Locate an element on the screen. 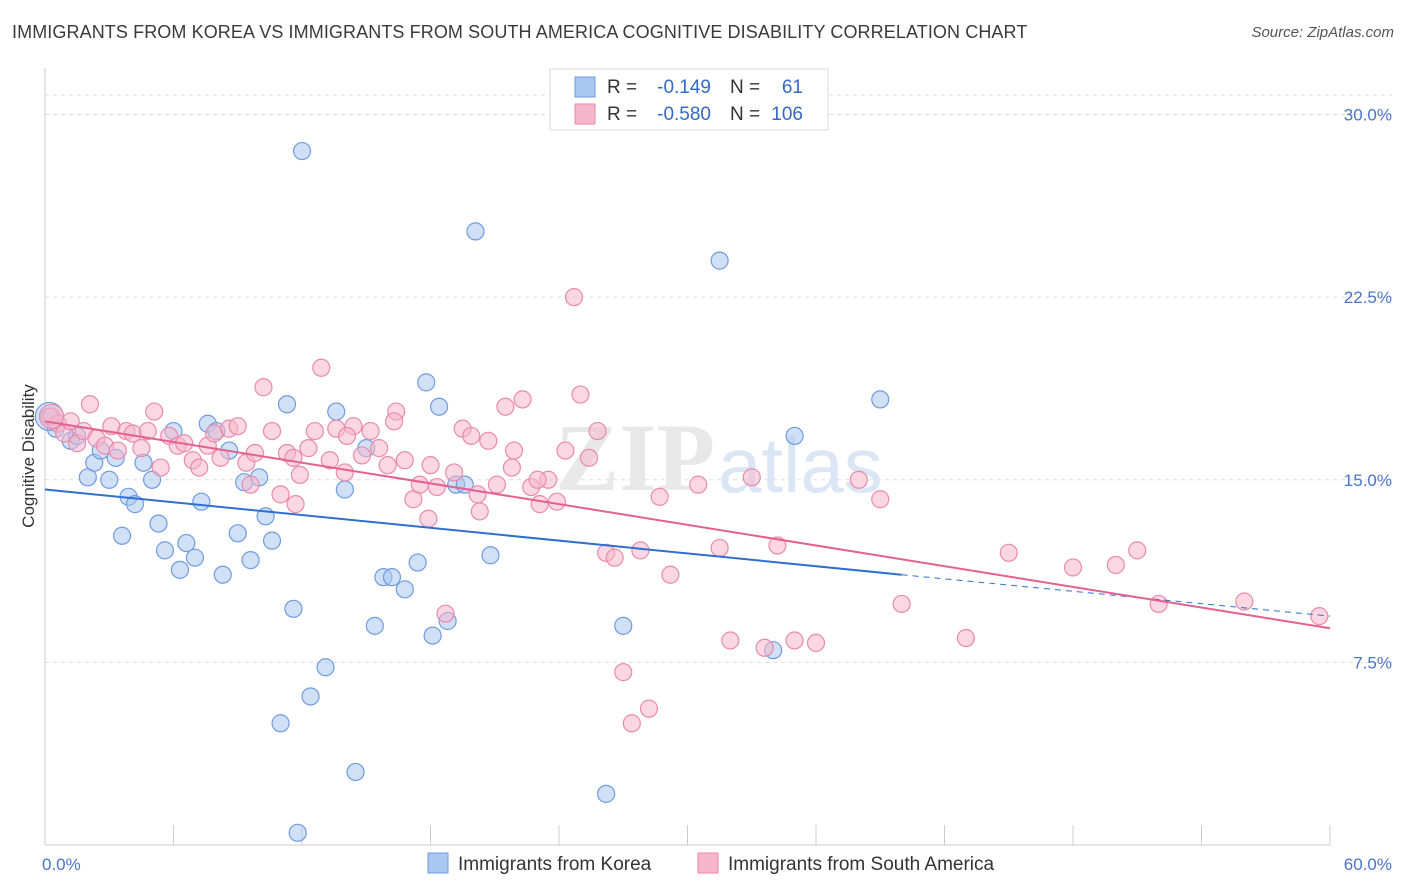  legend-swatch-korea is located at coordinates (585, 87).